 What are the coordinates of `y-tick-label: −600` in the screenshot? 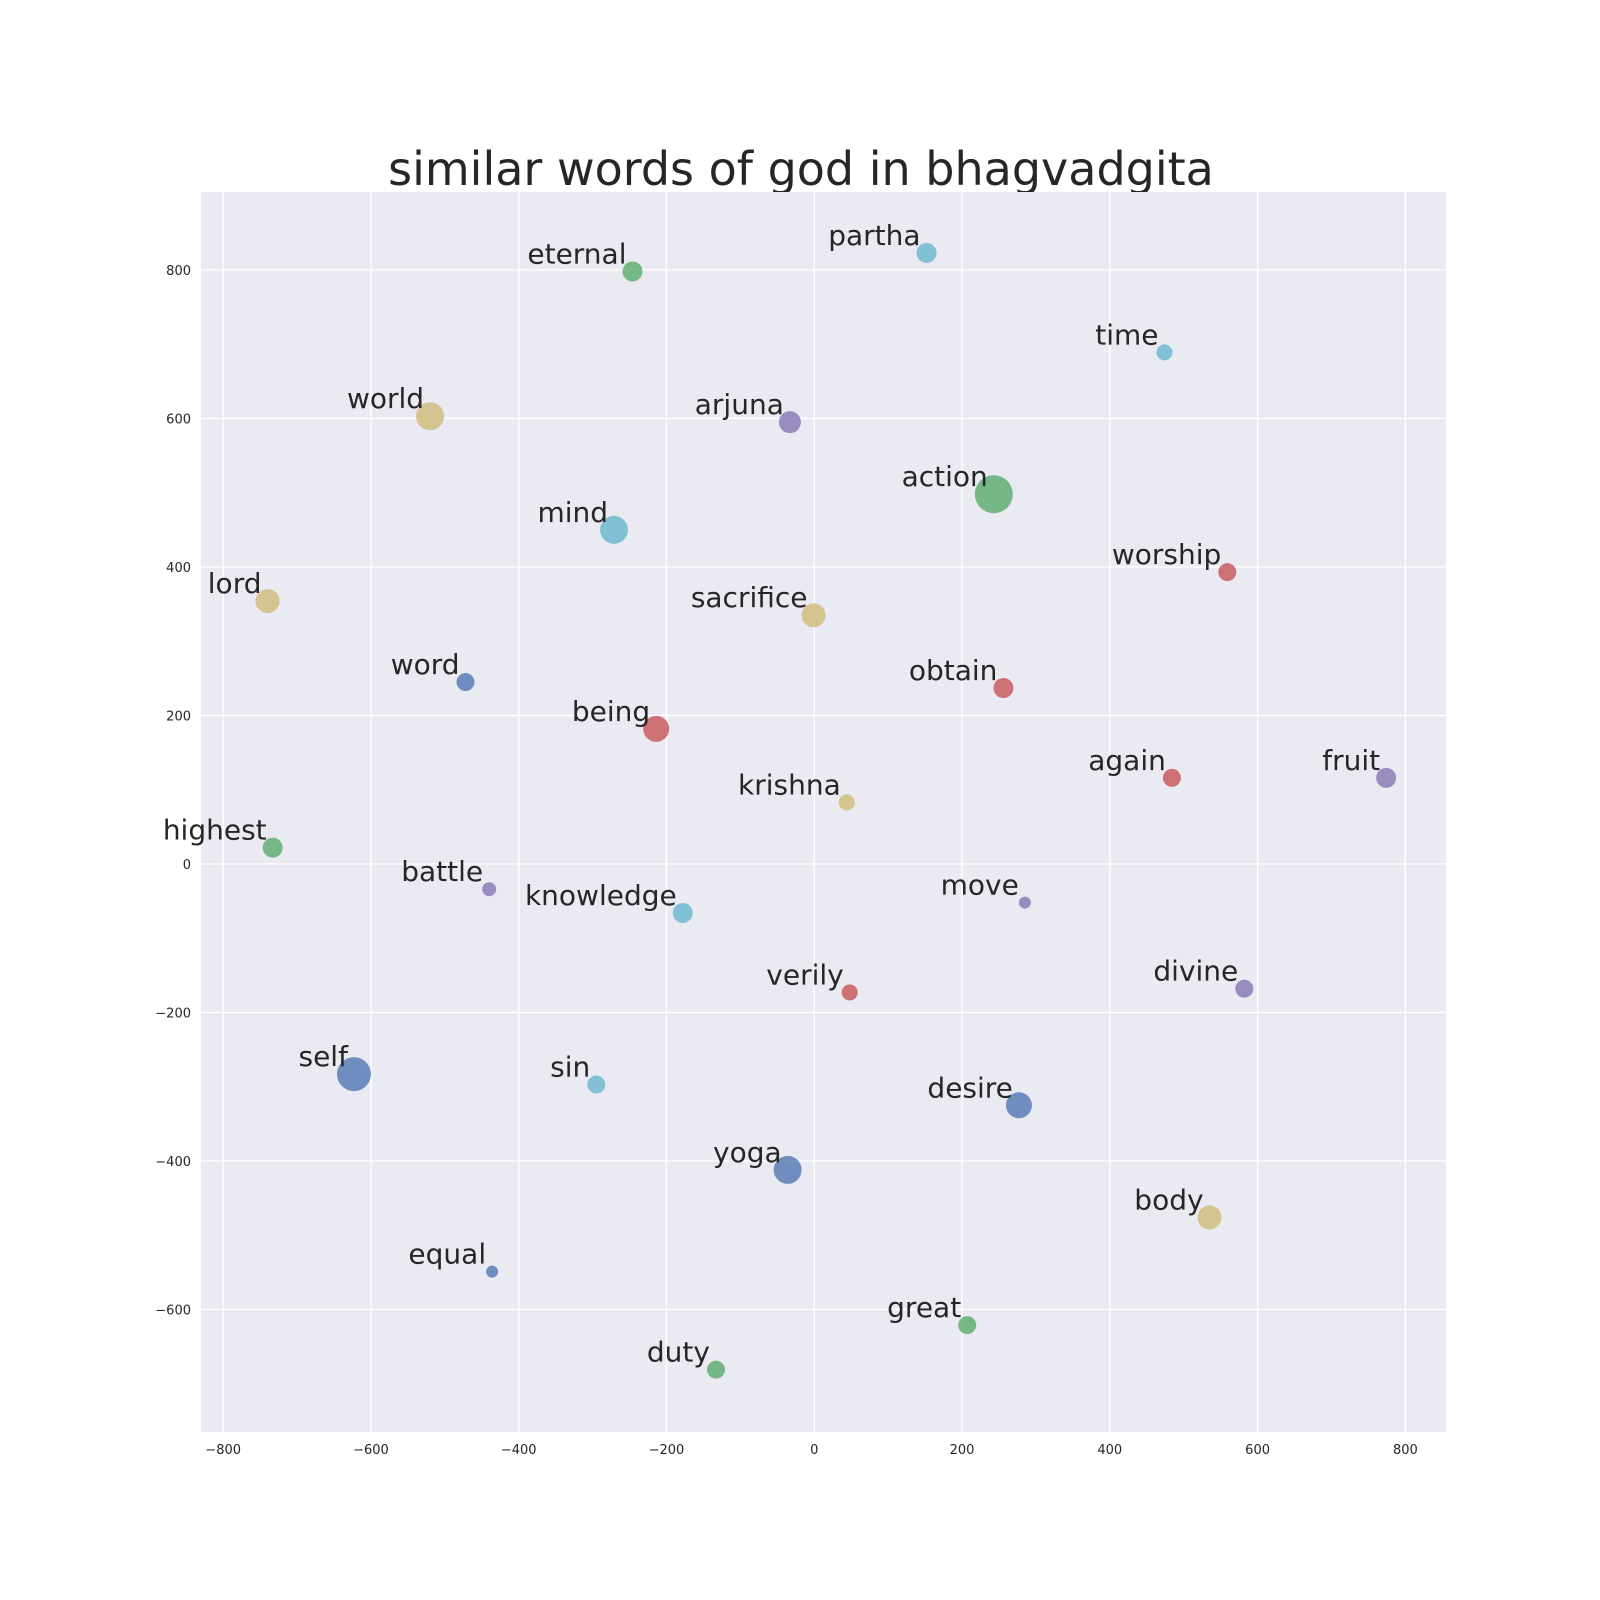 It's located at (173, 1310).